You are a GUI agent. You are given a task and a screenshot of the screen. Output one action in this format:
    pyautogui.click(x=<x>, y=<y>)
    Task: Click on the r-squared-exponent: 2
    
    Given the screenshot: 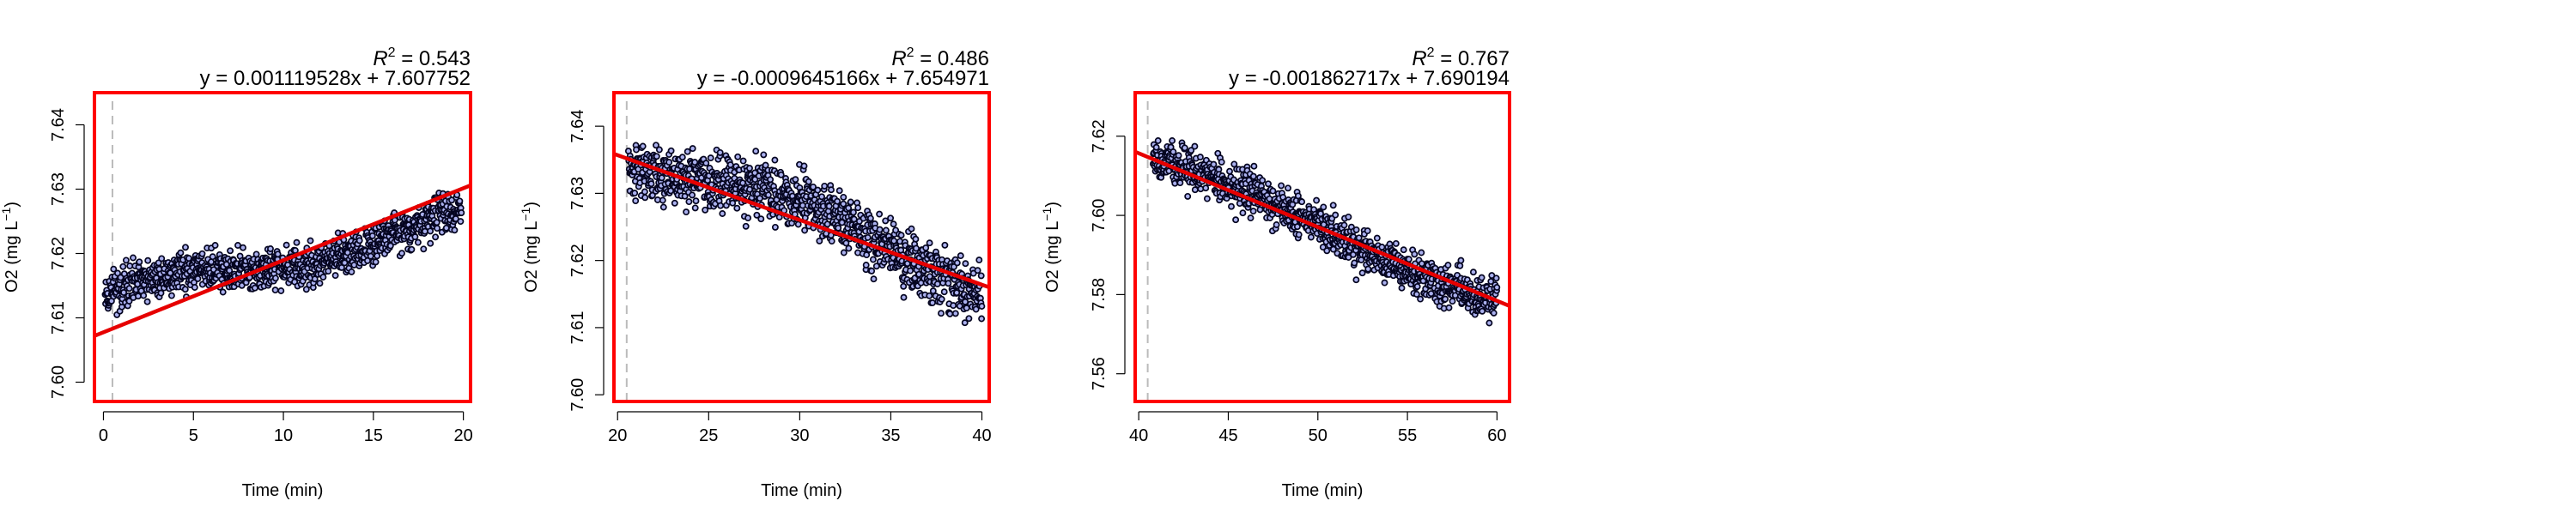 What is the action you would take?
    pyautogui.click(x=910, y=52)
    